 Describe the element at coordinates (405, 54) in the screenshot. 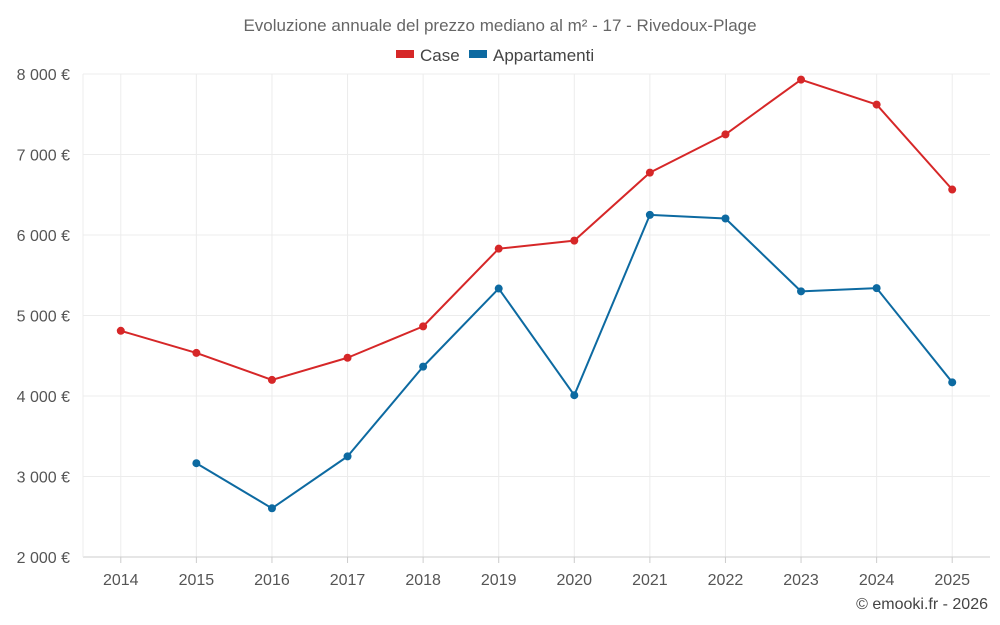

I see `legend-swatch-case` at that location.